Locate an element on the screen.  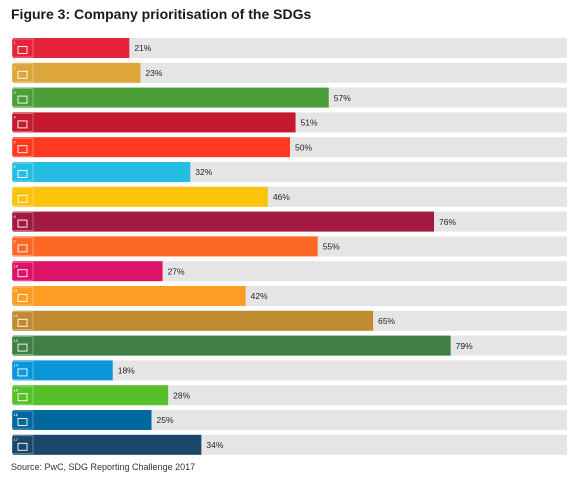
sdg-3-icon is located at coordinates (22, 97).